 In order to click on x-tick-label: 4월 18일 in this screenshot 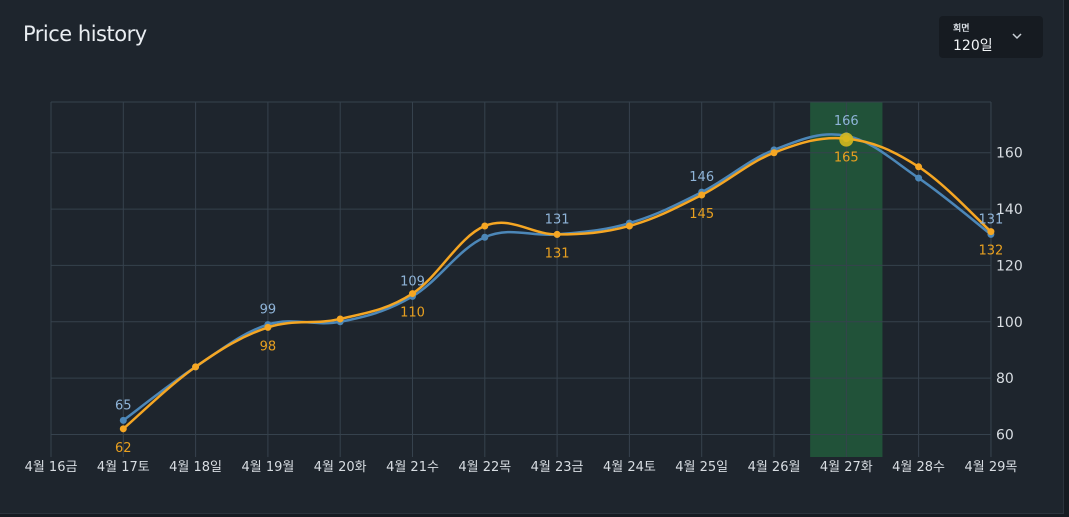, I will do `click(195, 467)`.